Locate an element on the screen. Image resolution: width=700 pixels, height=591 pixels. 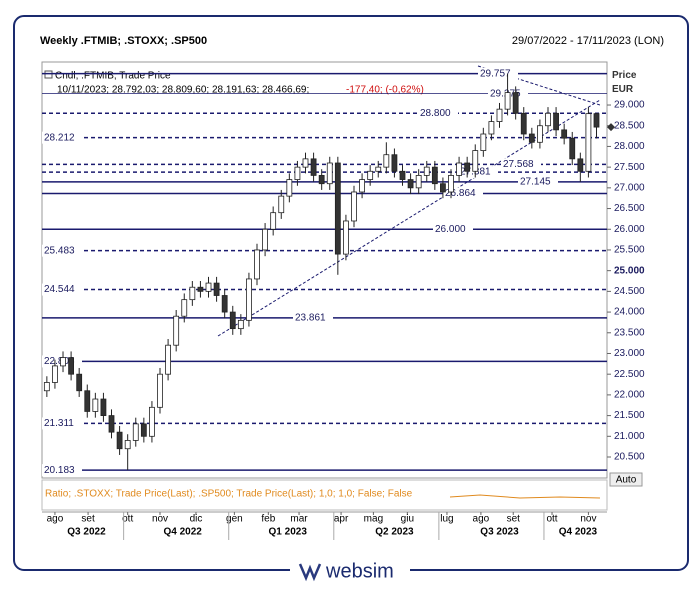
y-tick-label: 23.500 is located at coordinates (629, 332).